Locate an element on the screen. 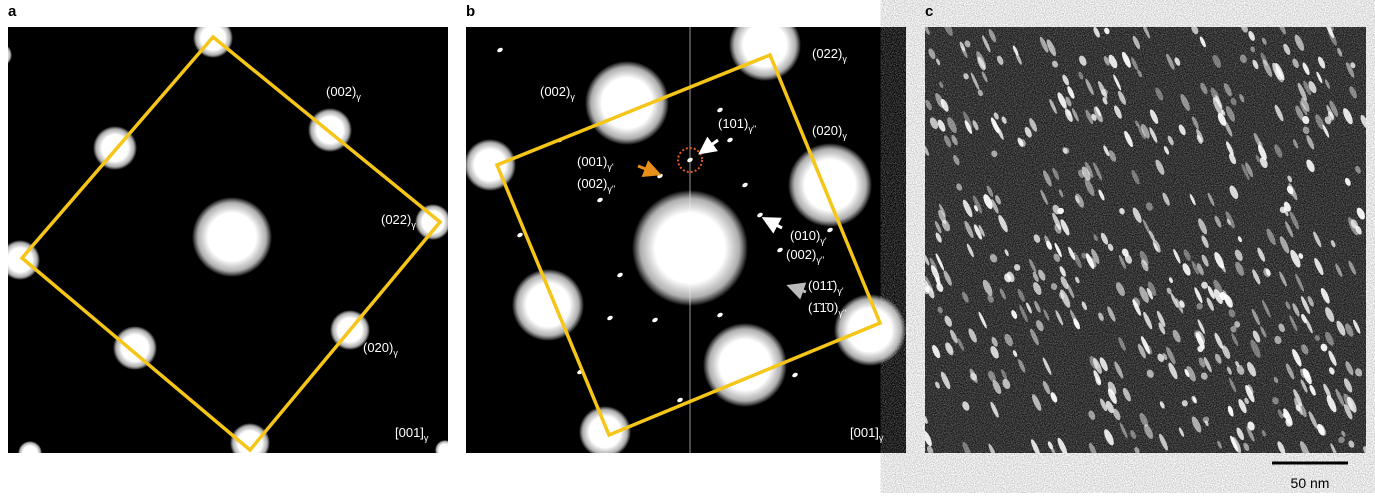 The width and height of the screenshot is (1375, 498). annotation: (101)γ'' is located at coordinates (737, 125).